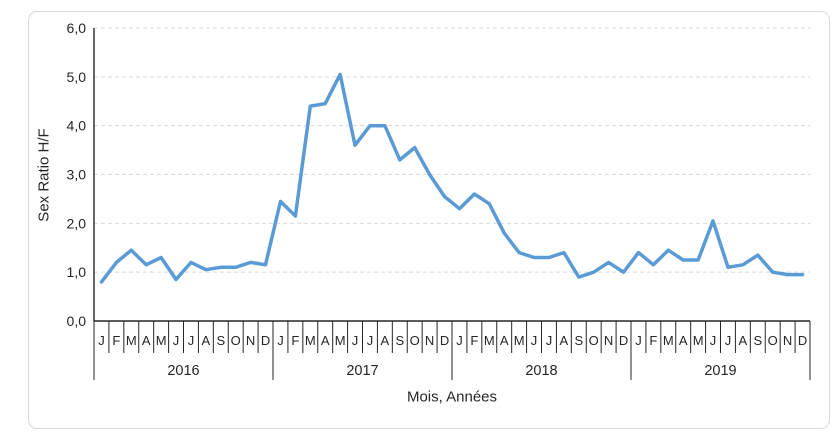 Image resolution: width=839 pixels, height=442 pixels. Describe the element at coordinates (77, 126) in the screenshot. I see `y-tick-label: 4,0` at that location.